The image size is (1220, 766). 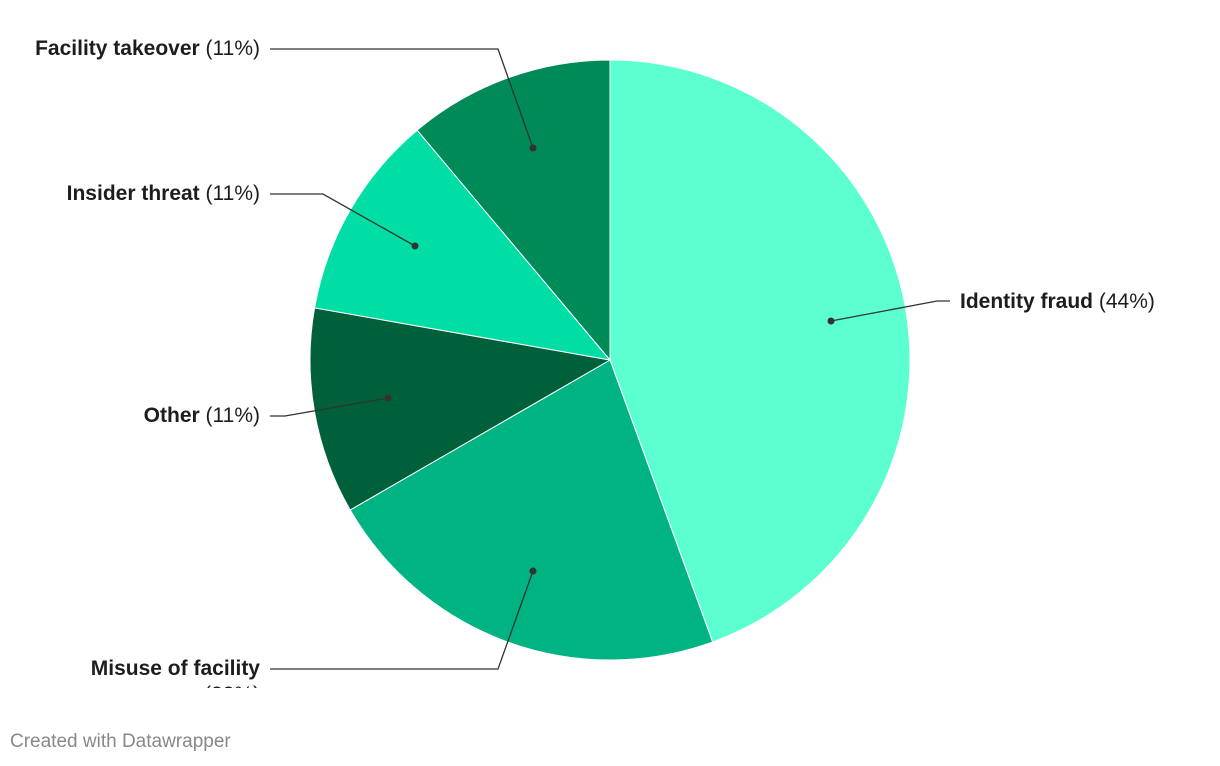 What do you see at coordinates (1026, 301) in the screenshot?
I see `label-name: Identity fraud` at bounding box center [1026, 301].